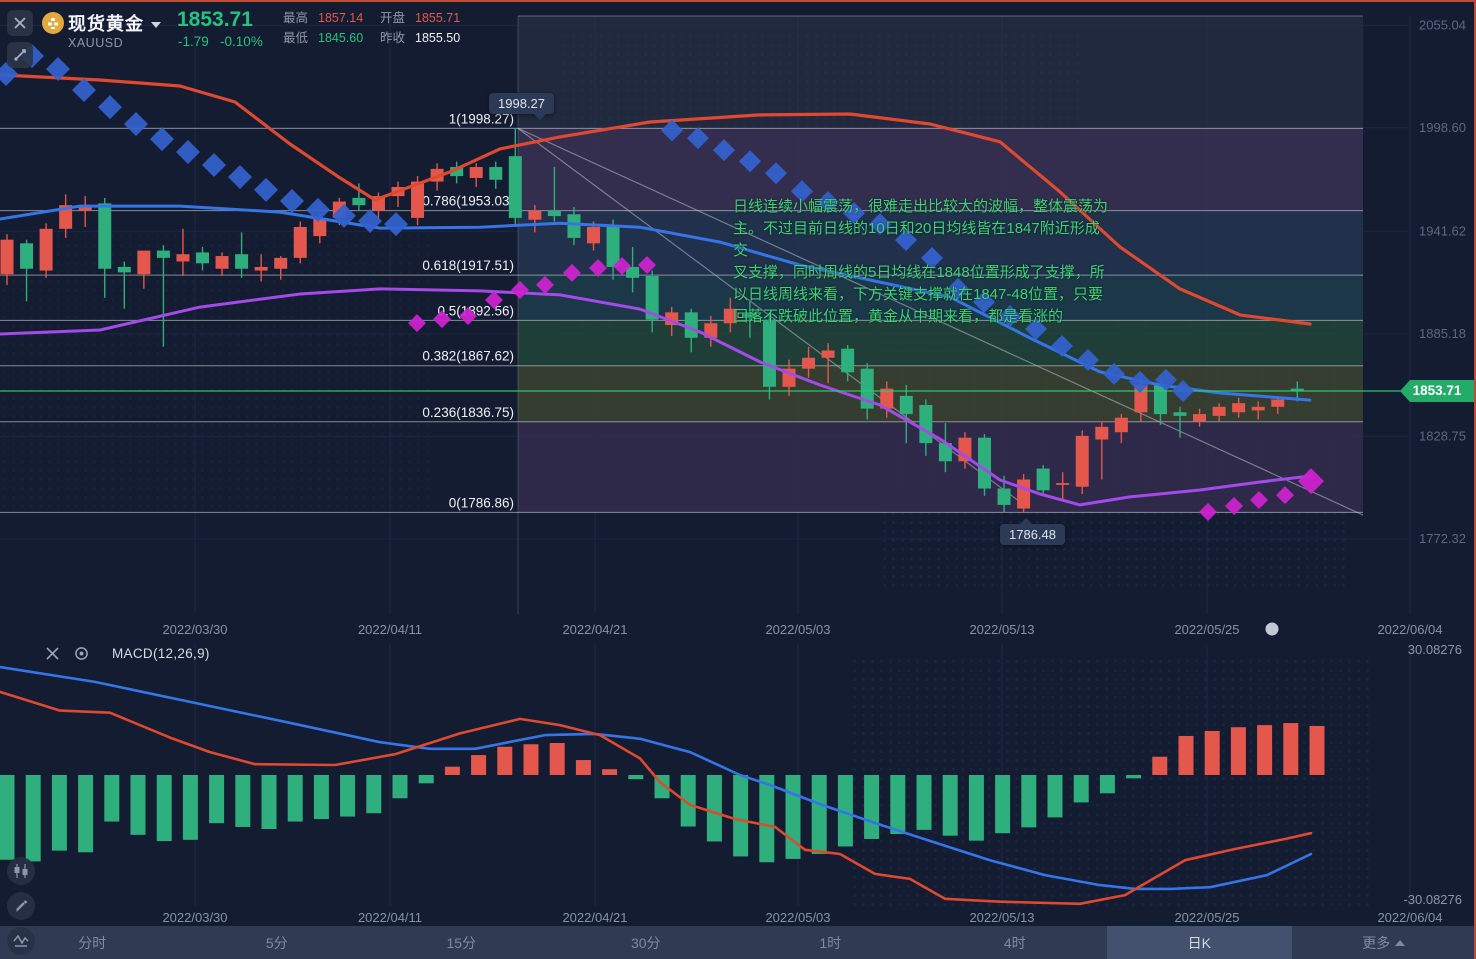 The height and width of the screenshot is (959, 1476). Describe the element at coordinates (1400, 942) in the screenshot. I see `caret-up-icon` at that location.